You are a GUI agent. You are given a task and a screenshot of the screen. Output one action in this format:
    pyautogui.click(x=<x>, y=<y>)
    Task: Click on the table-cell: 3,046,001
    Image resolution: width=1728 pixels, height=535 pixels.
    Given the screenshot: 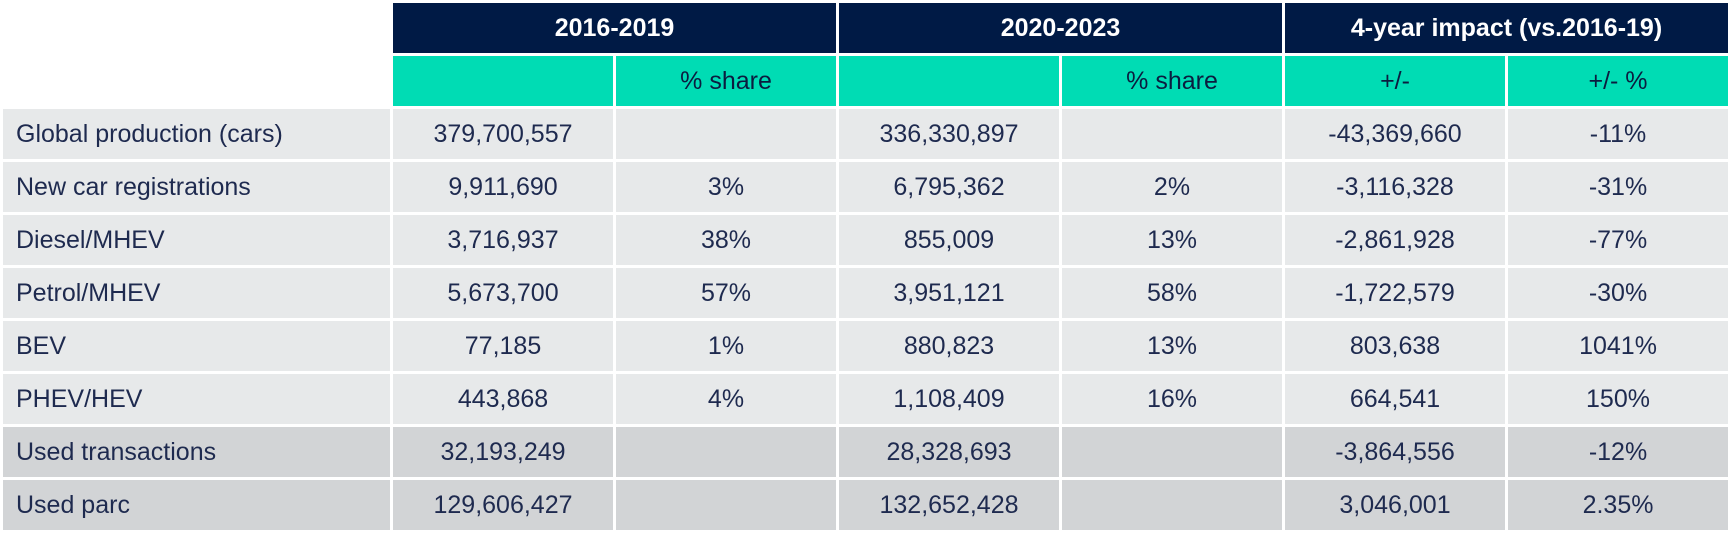 What is the action you would take?
    pyautogui.click(x=1395, y=505)
    